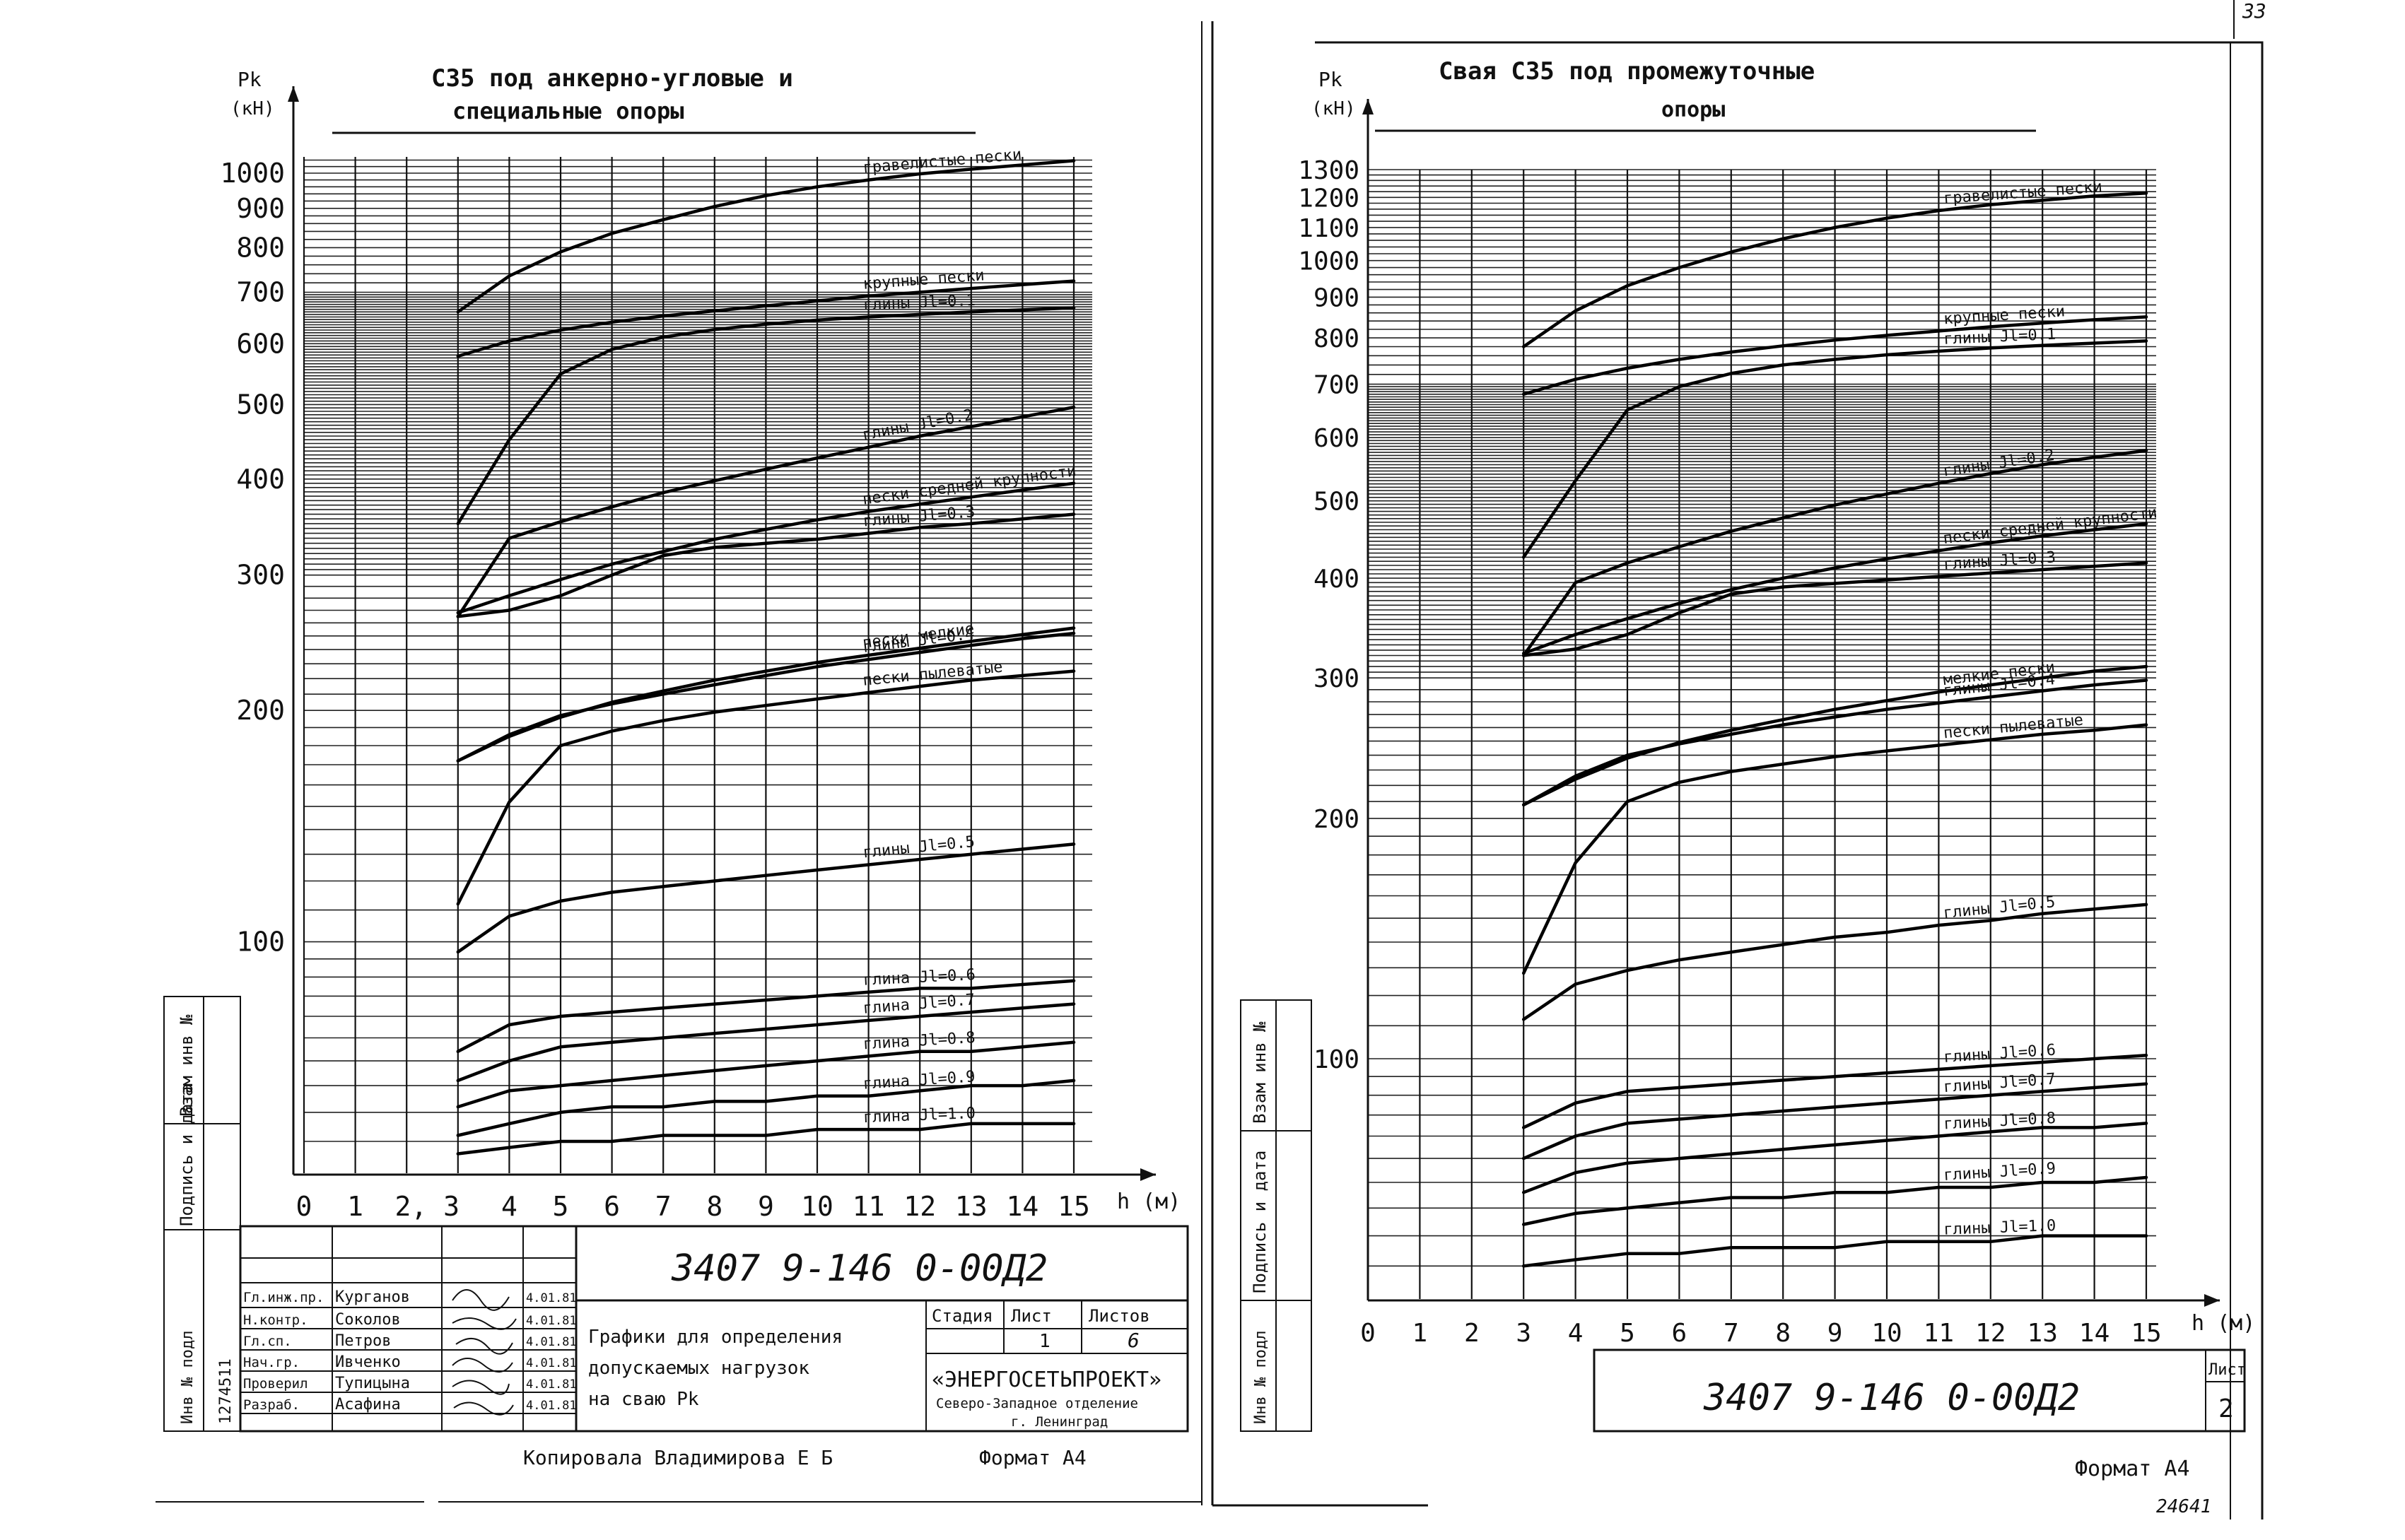 This screenshot has width=2405, height=1540. Describe the element at coordinates (1336, 678) in the screenshot. I see `right-y-tick-label: 300` at that location.